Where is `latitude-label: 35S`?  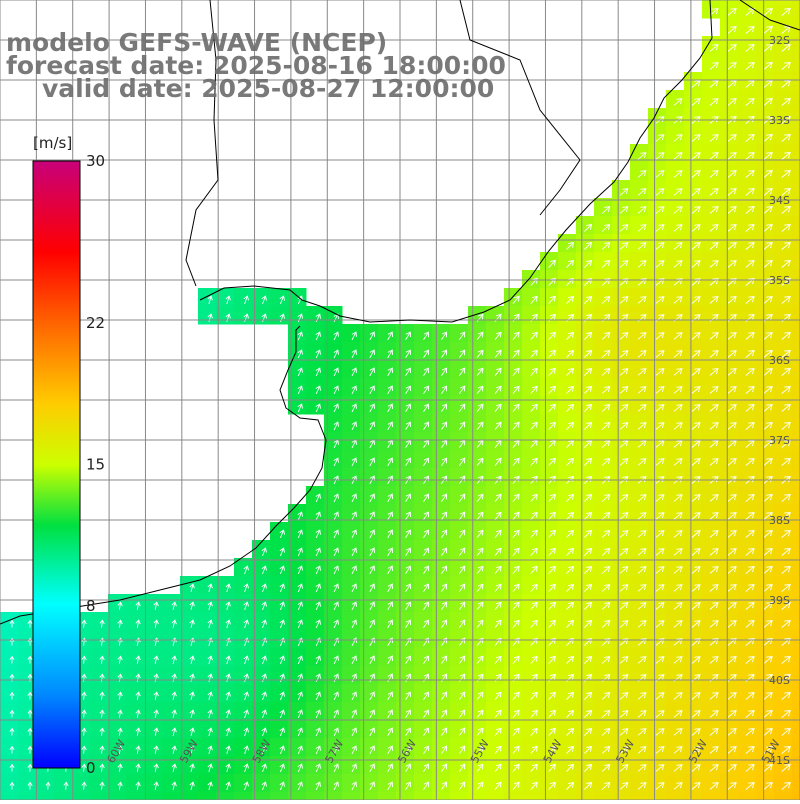
latitude-label: 35S is located at coordinates (779, 280).